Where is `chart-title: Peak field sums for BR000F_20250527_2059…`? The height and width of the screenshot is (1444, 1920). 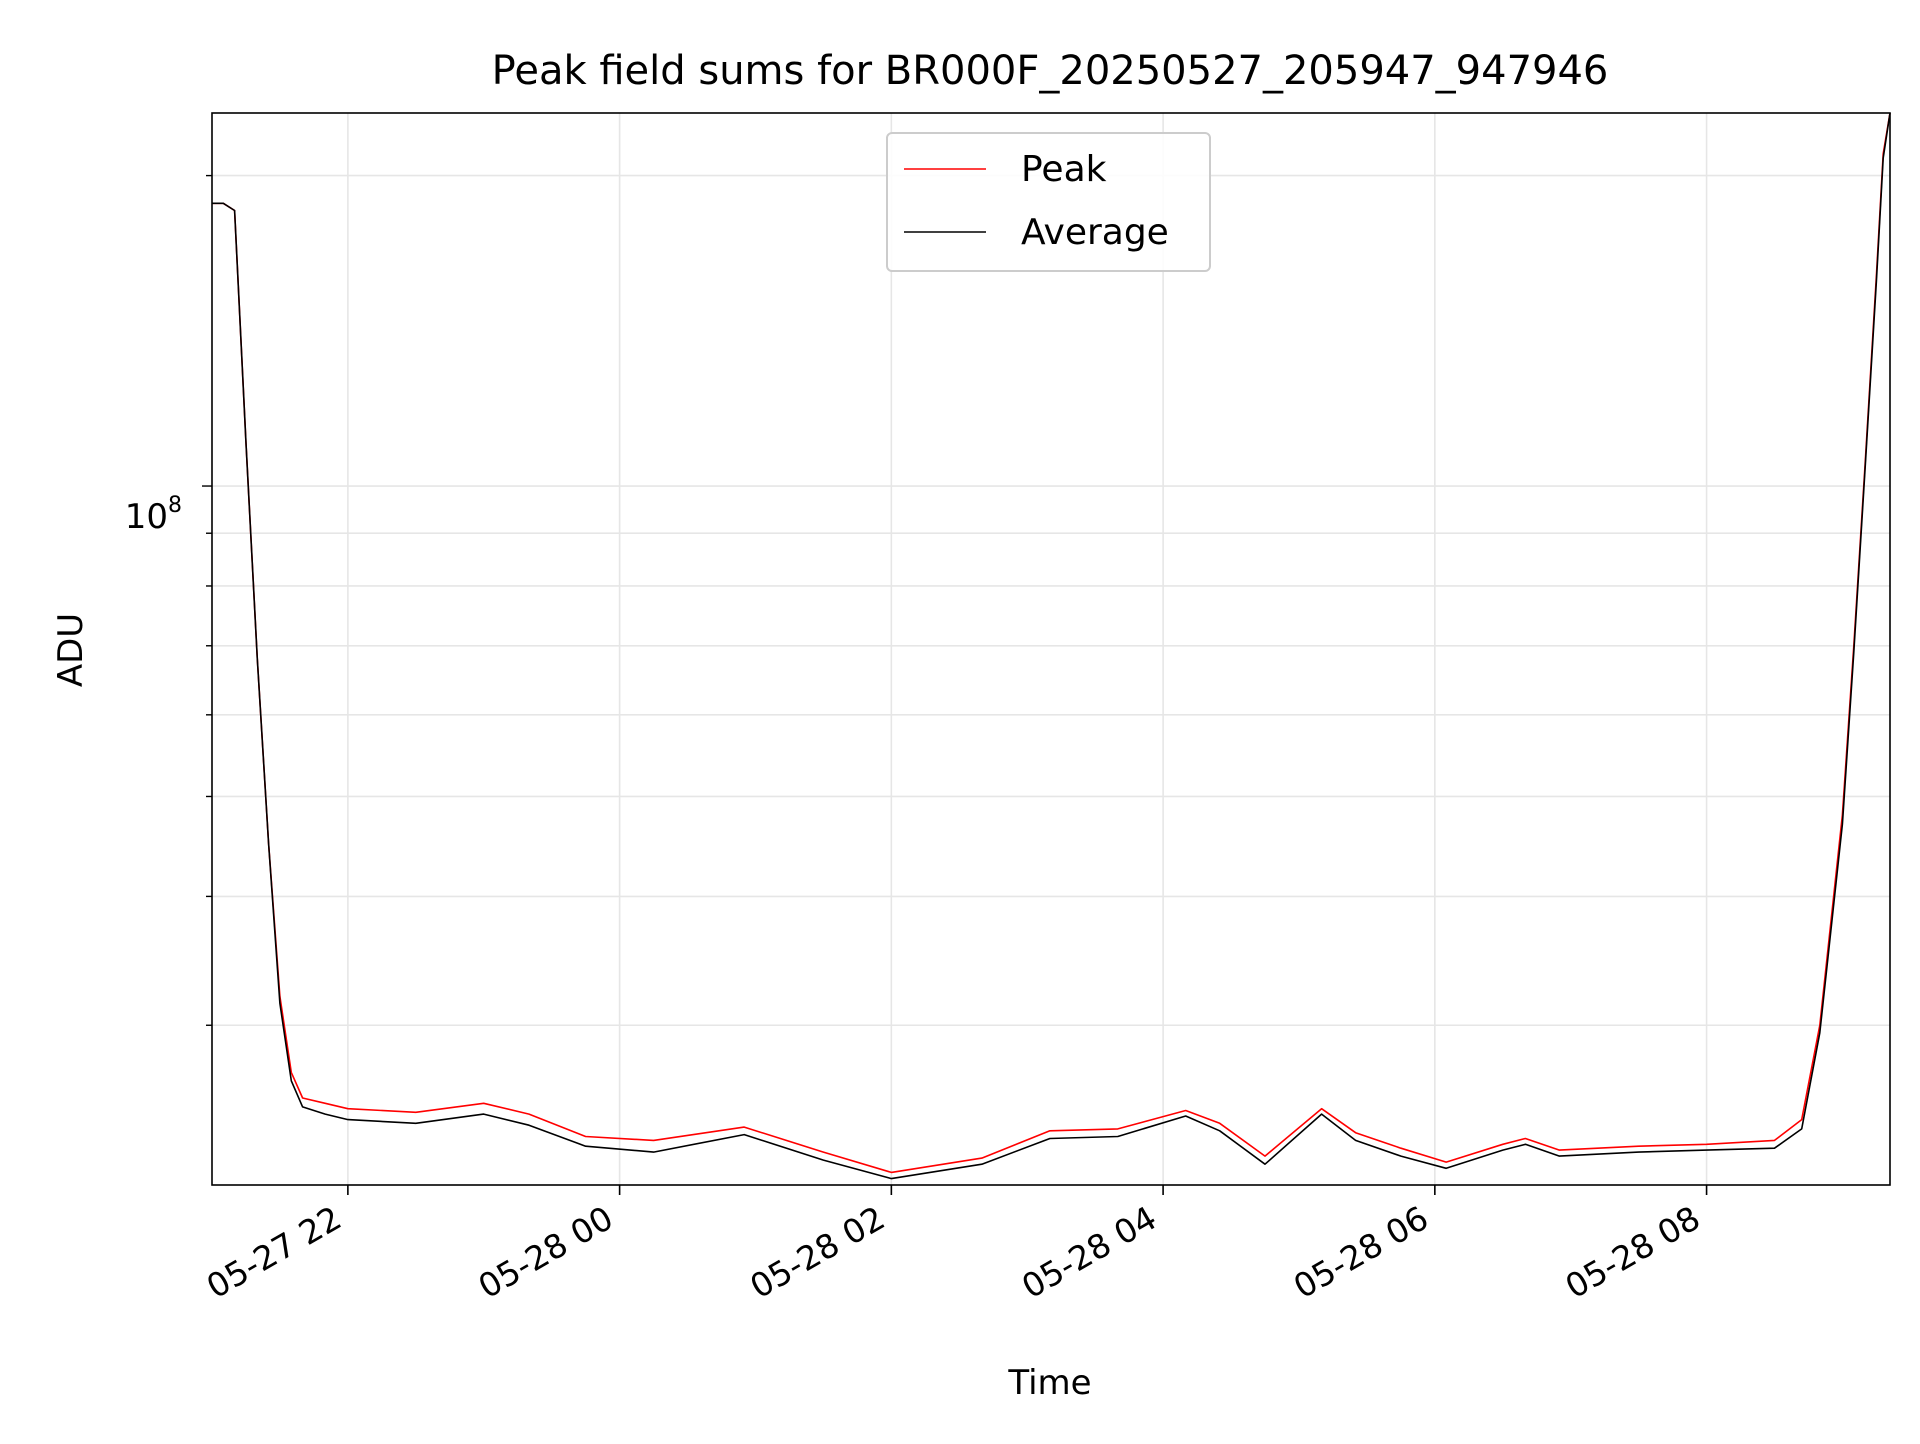
chart-title: Peak field sums for BR000F_20250527_2059… is located at coordinates (1050, 71).